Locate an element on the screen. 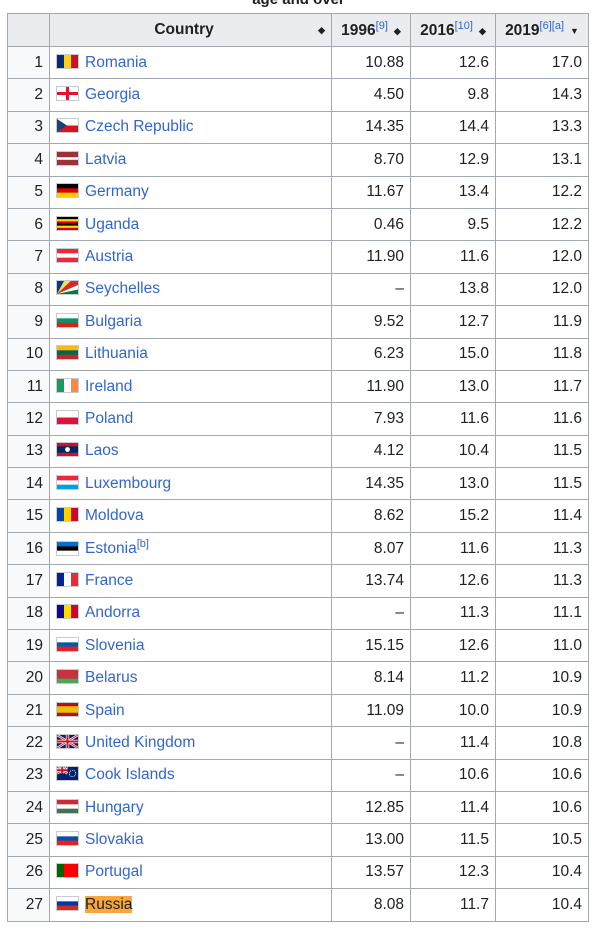 The height and width of the screenshot is (945, 597). table-row: 1 Romania 10.88 12.6 17.0 is located at coordinates (298, 62).